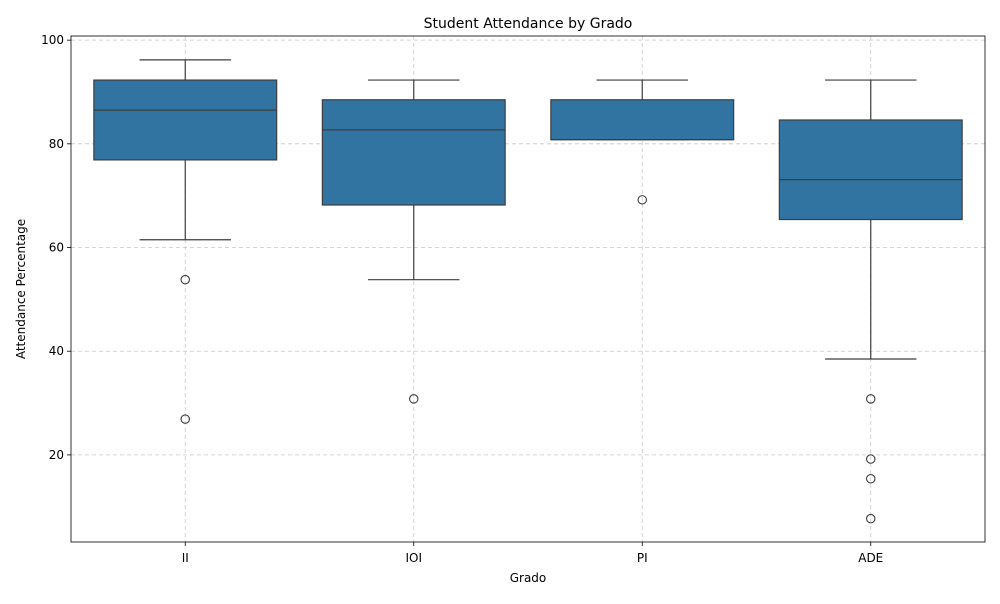 Image resolution: width=1000 pixels, height=604 pixels. What do you see at coordinates (642, 558) in the screenshot?
I see `x-tick-label: PI` at bounding box center [642, 558].